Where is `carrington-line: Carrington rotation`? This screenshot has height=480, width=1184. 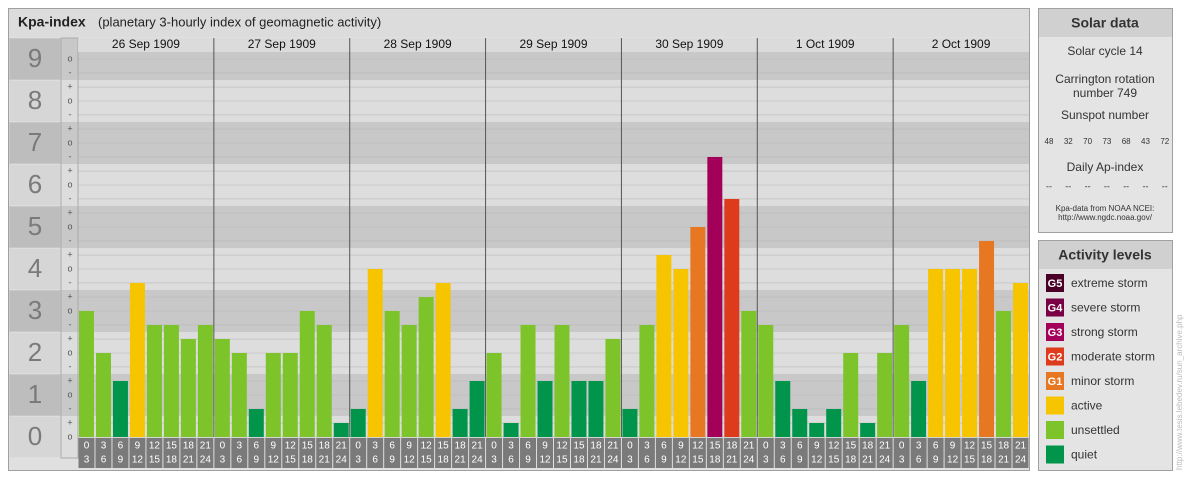
carrington-line: Carrington rotation is located at coordinates (1104, 79).